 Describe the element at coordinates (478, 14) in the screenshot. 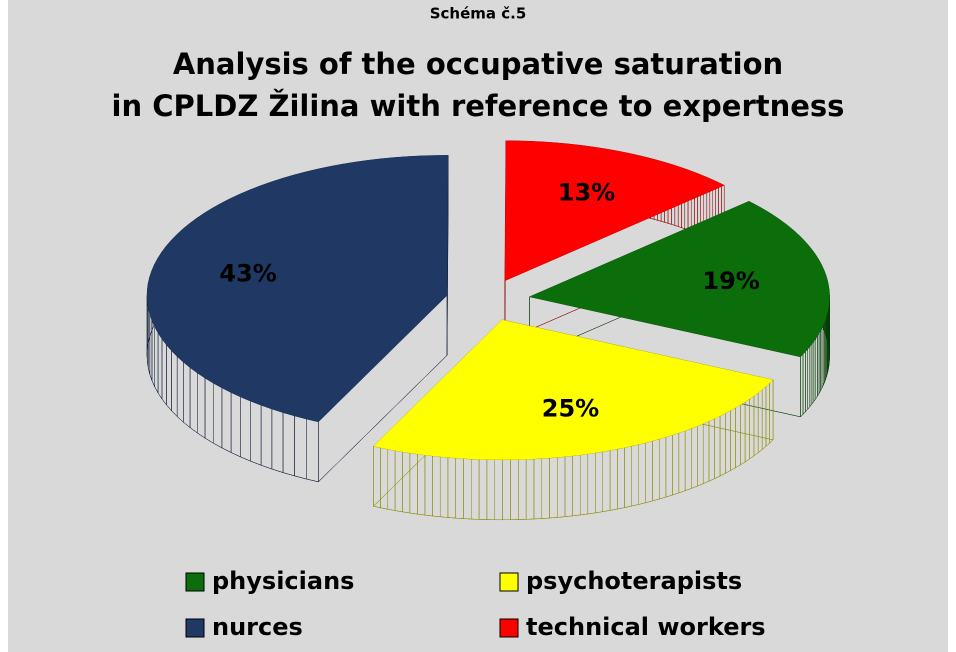

I see `chart-subtitle: Schéma č.5` at that location.